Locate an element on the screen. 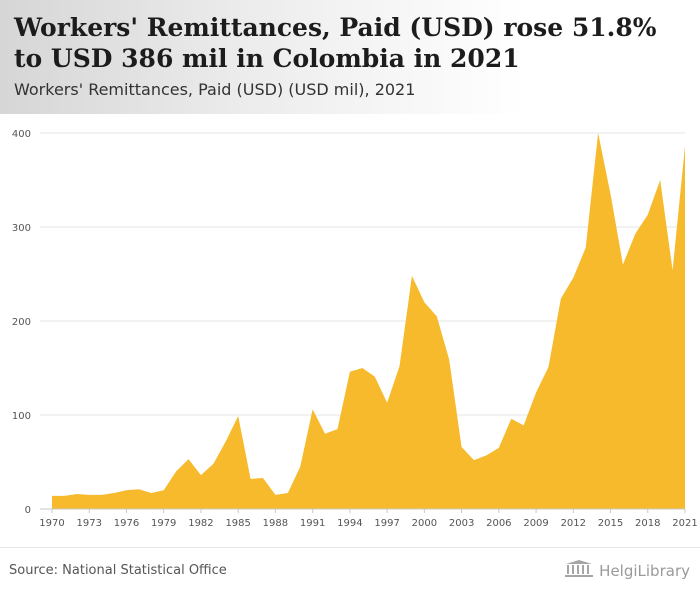 This screenshot has width=700, height=596. x-tick-label: 2003 is located at coordinates (461, 523).